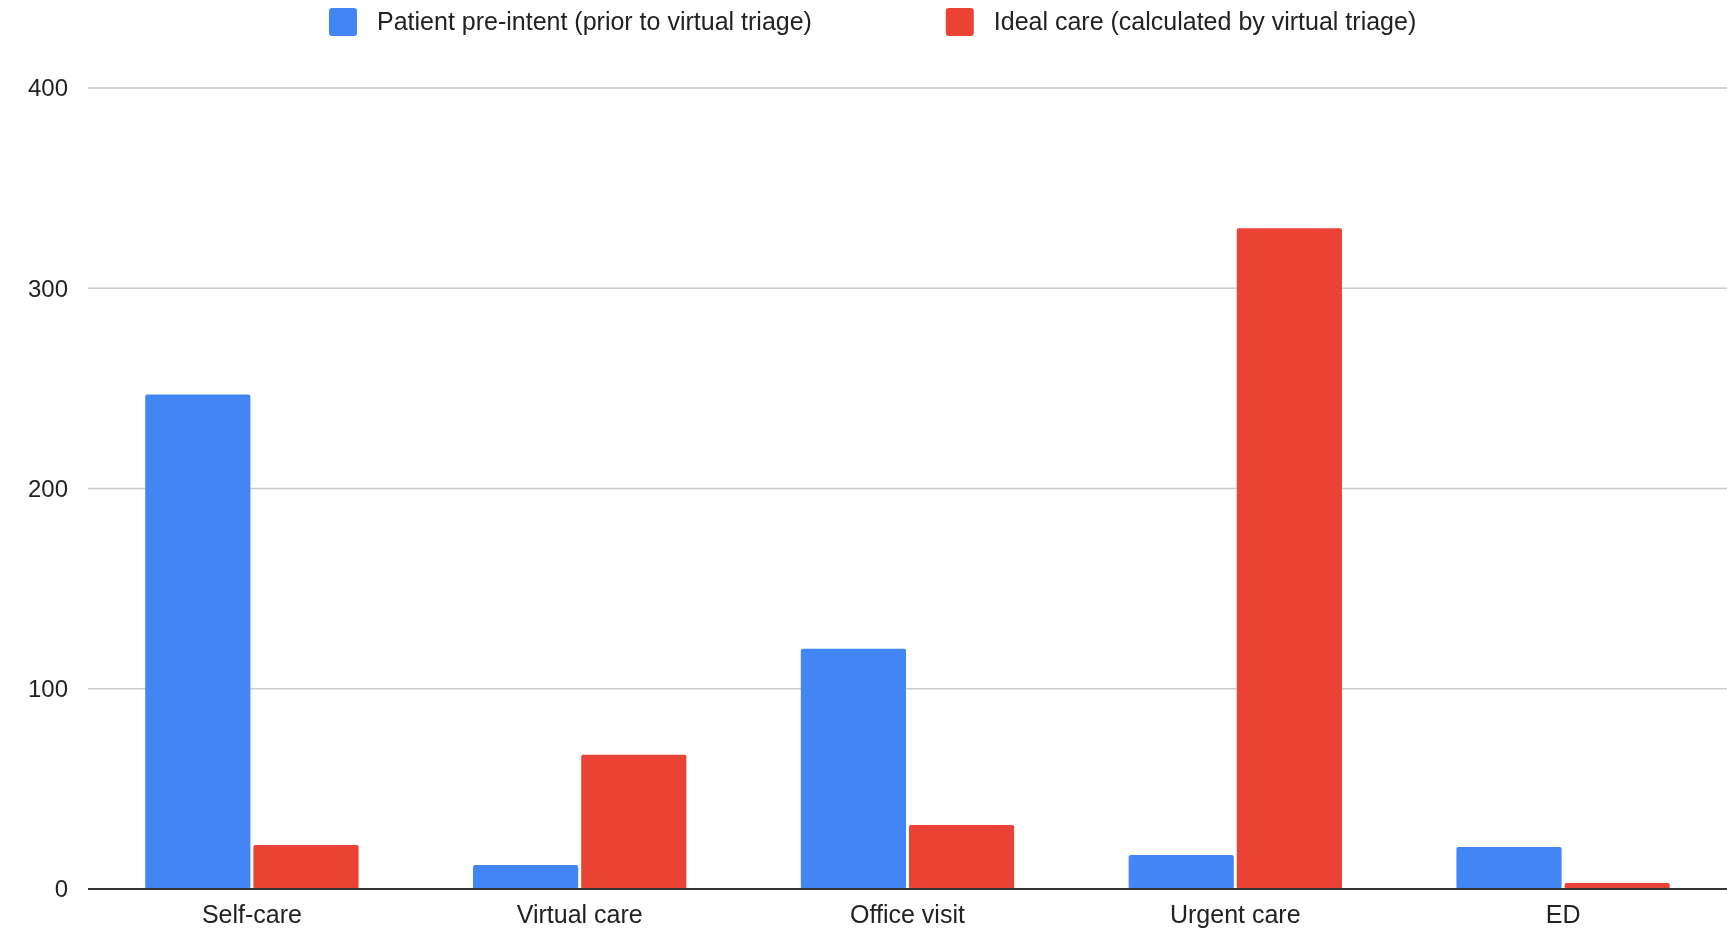  Describe the element at coordinates (47, 288) in the screenshot. I see `y-tick-label: 300` at that location.